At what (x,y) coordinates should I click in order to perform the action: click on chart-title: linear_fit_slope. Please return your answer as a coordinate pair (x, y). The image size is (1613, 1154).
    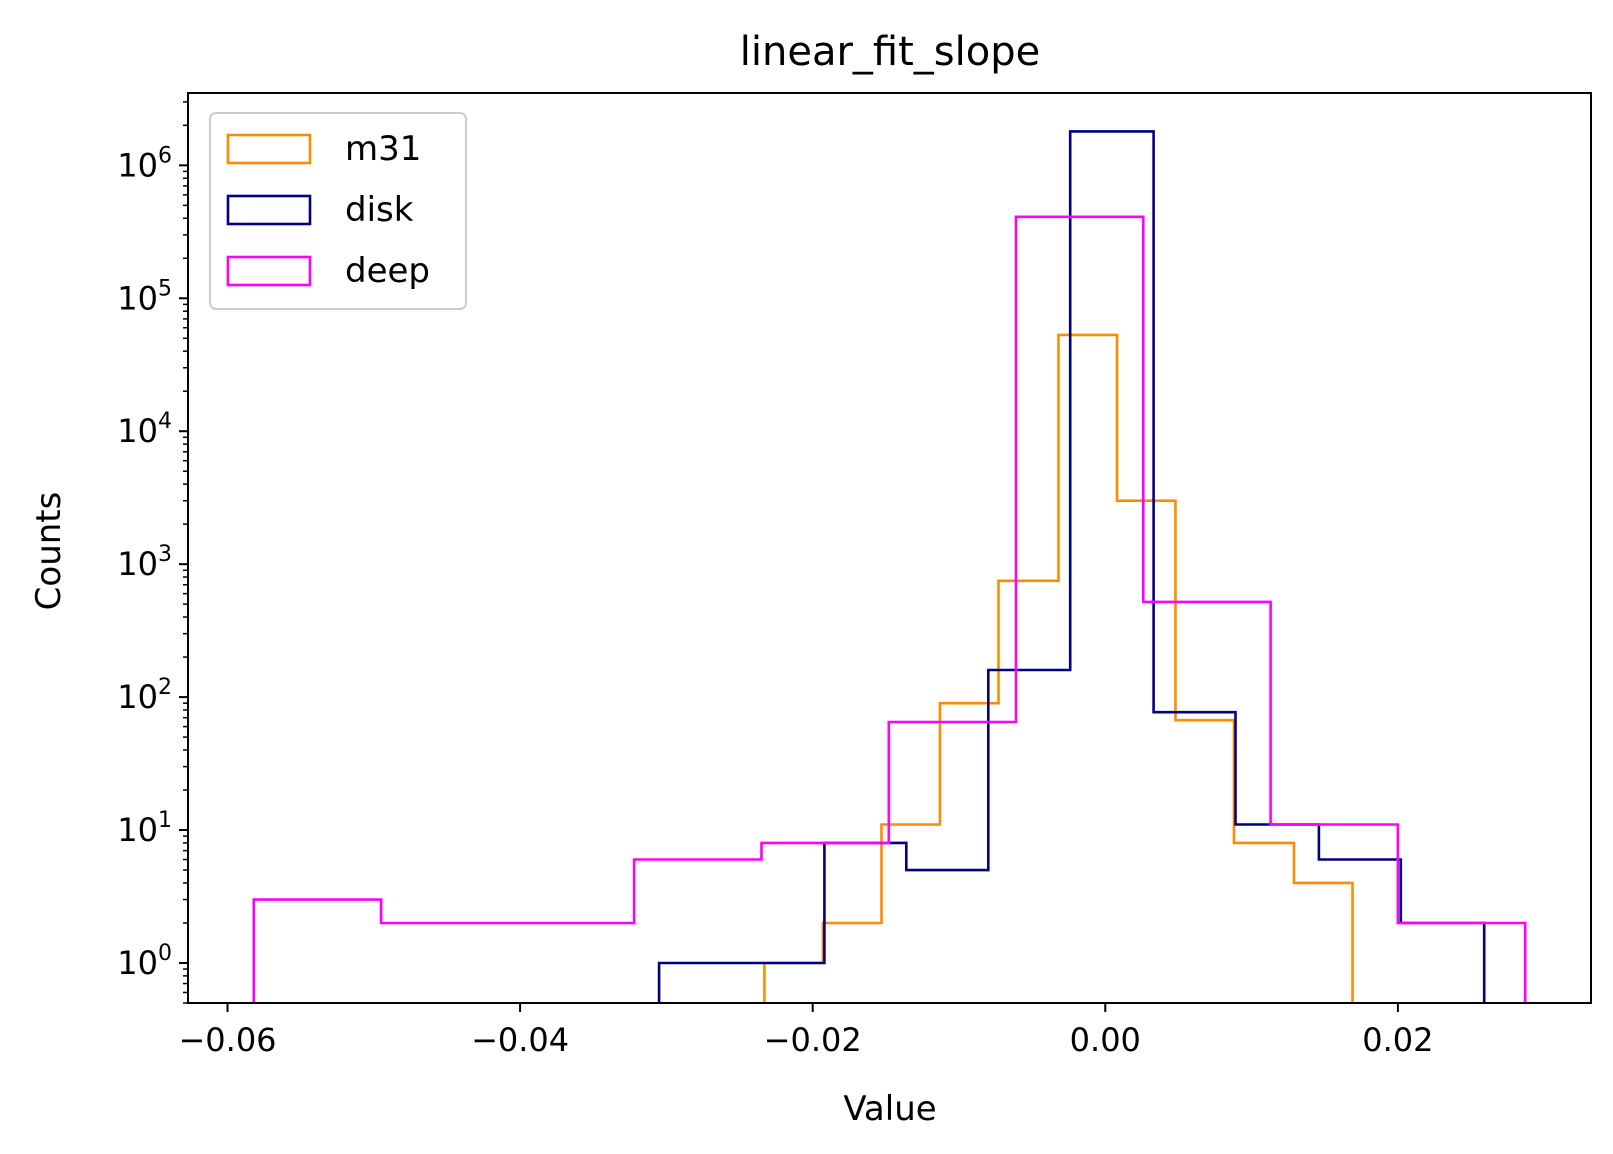
    Looking at the image, I should click on (890, 52).